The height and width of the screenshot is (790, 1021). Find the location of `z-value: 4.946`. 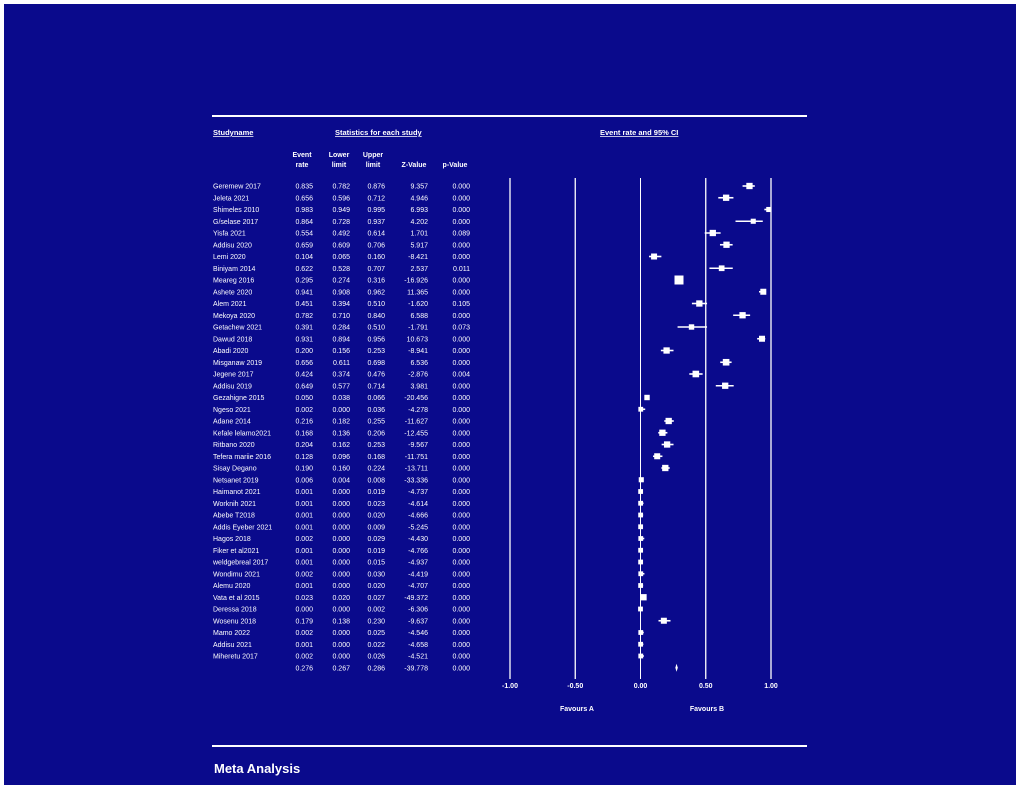

z-value: 4.946 is located at coordinates (419, 198).